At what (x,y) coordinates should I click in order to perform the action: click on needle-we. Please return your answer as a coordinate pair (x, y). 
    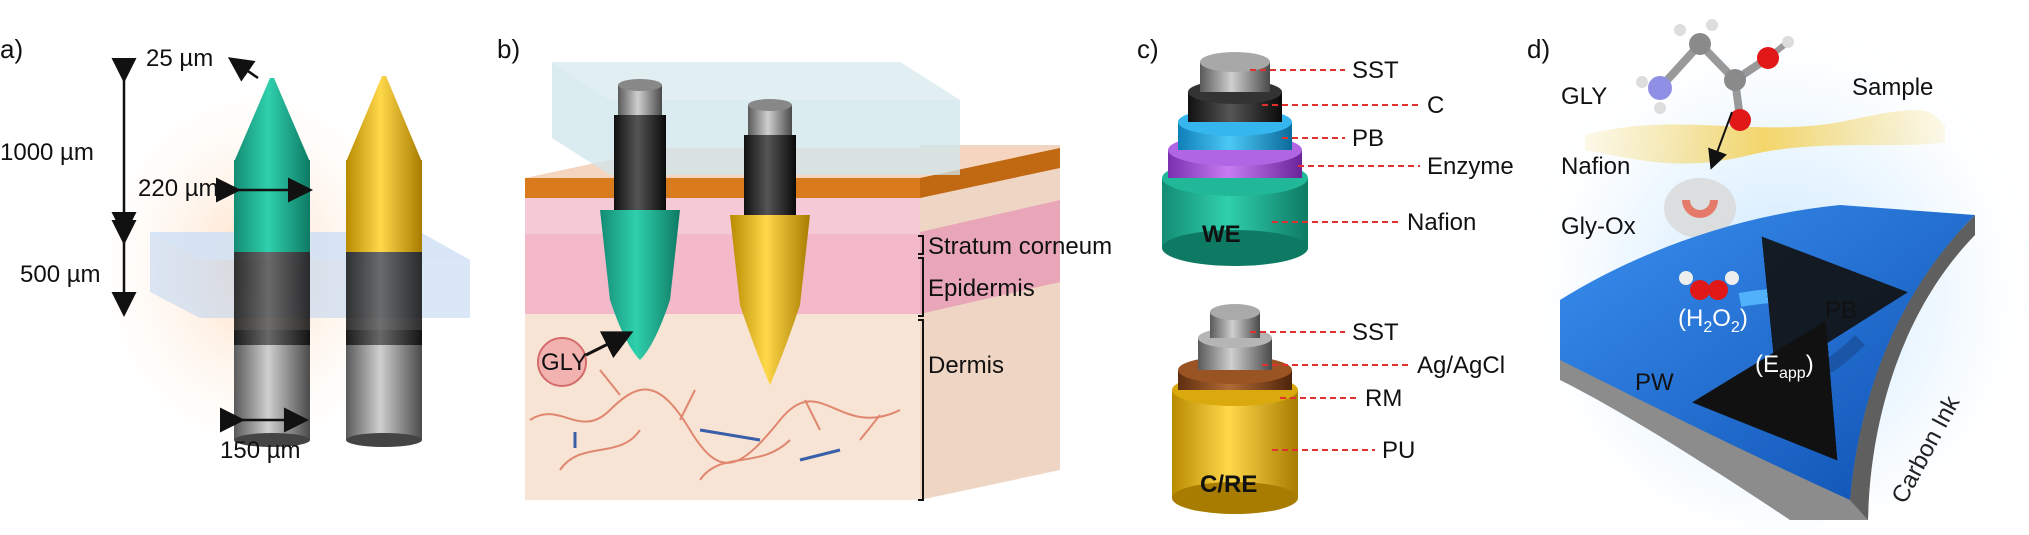
    Looking at the image, I should click on (272, 262).